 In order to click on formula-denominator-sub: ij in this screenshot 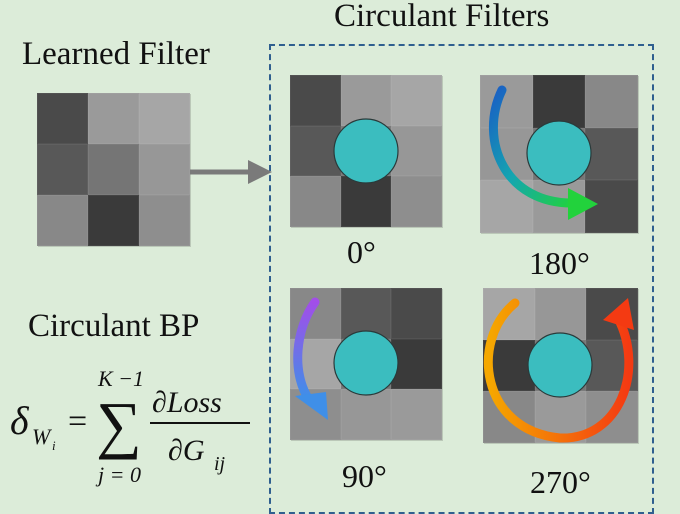, I will do `click(220, 464)`.